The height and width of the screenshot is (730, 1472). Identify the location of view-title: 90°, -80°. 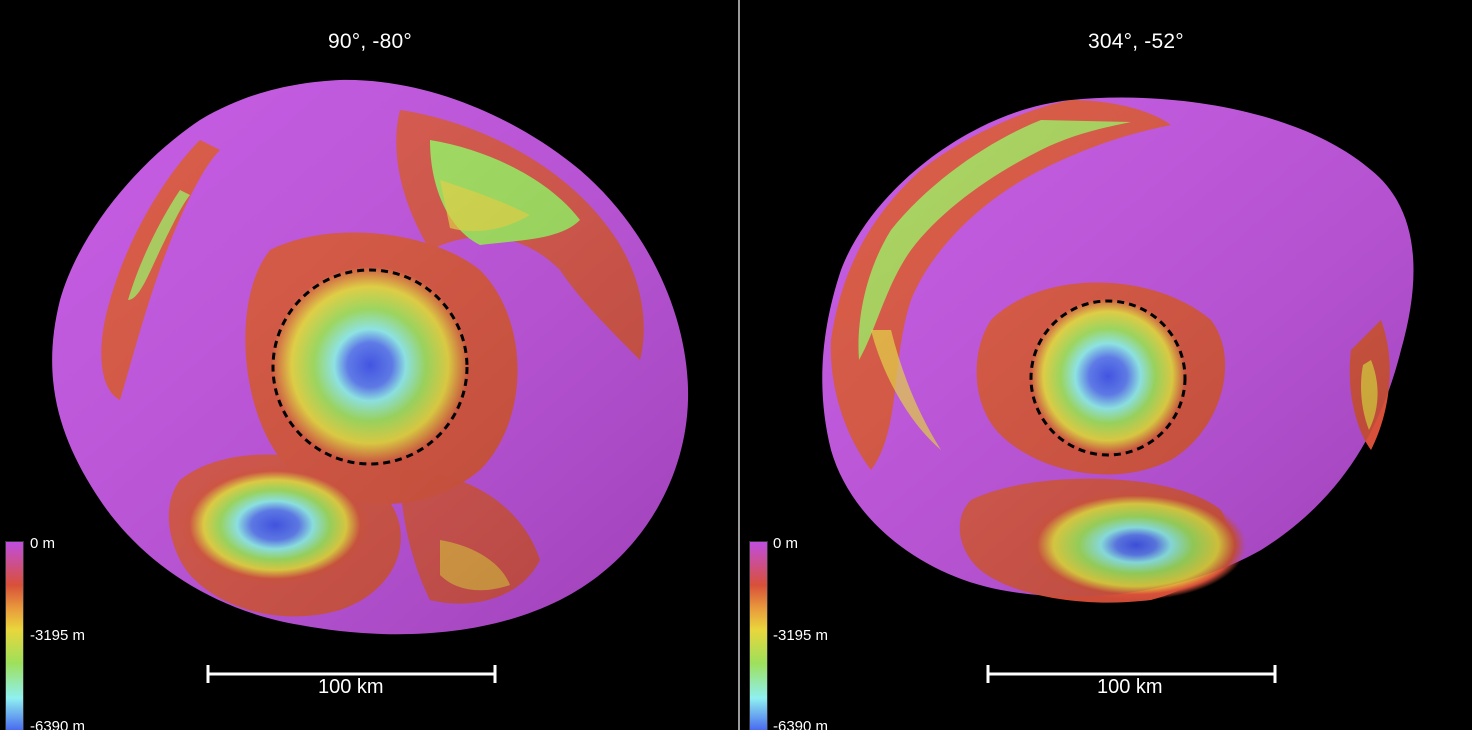
(370, 41).